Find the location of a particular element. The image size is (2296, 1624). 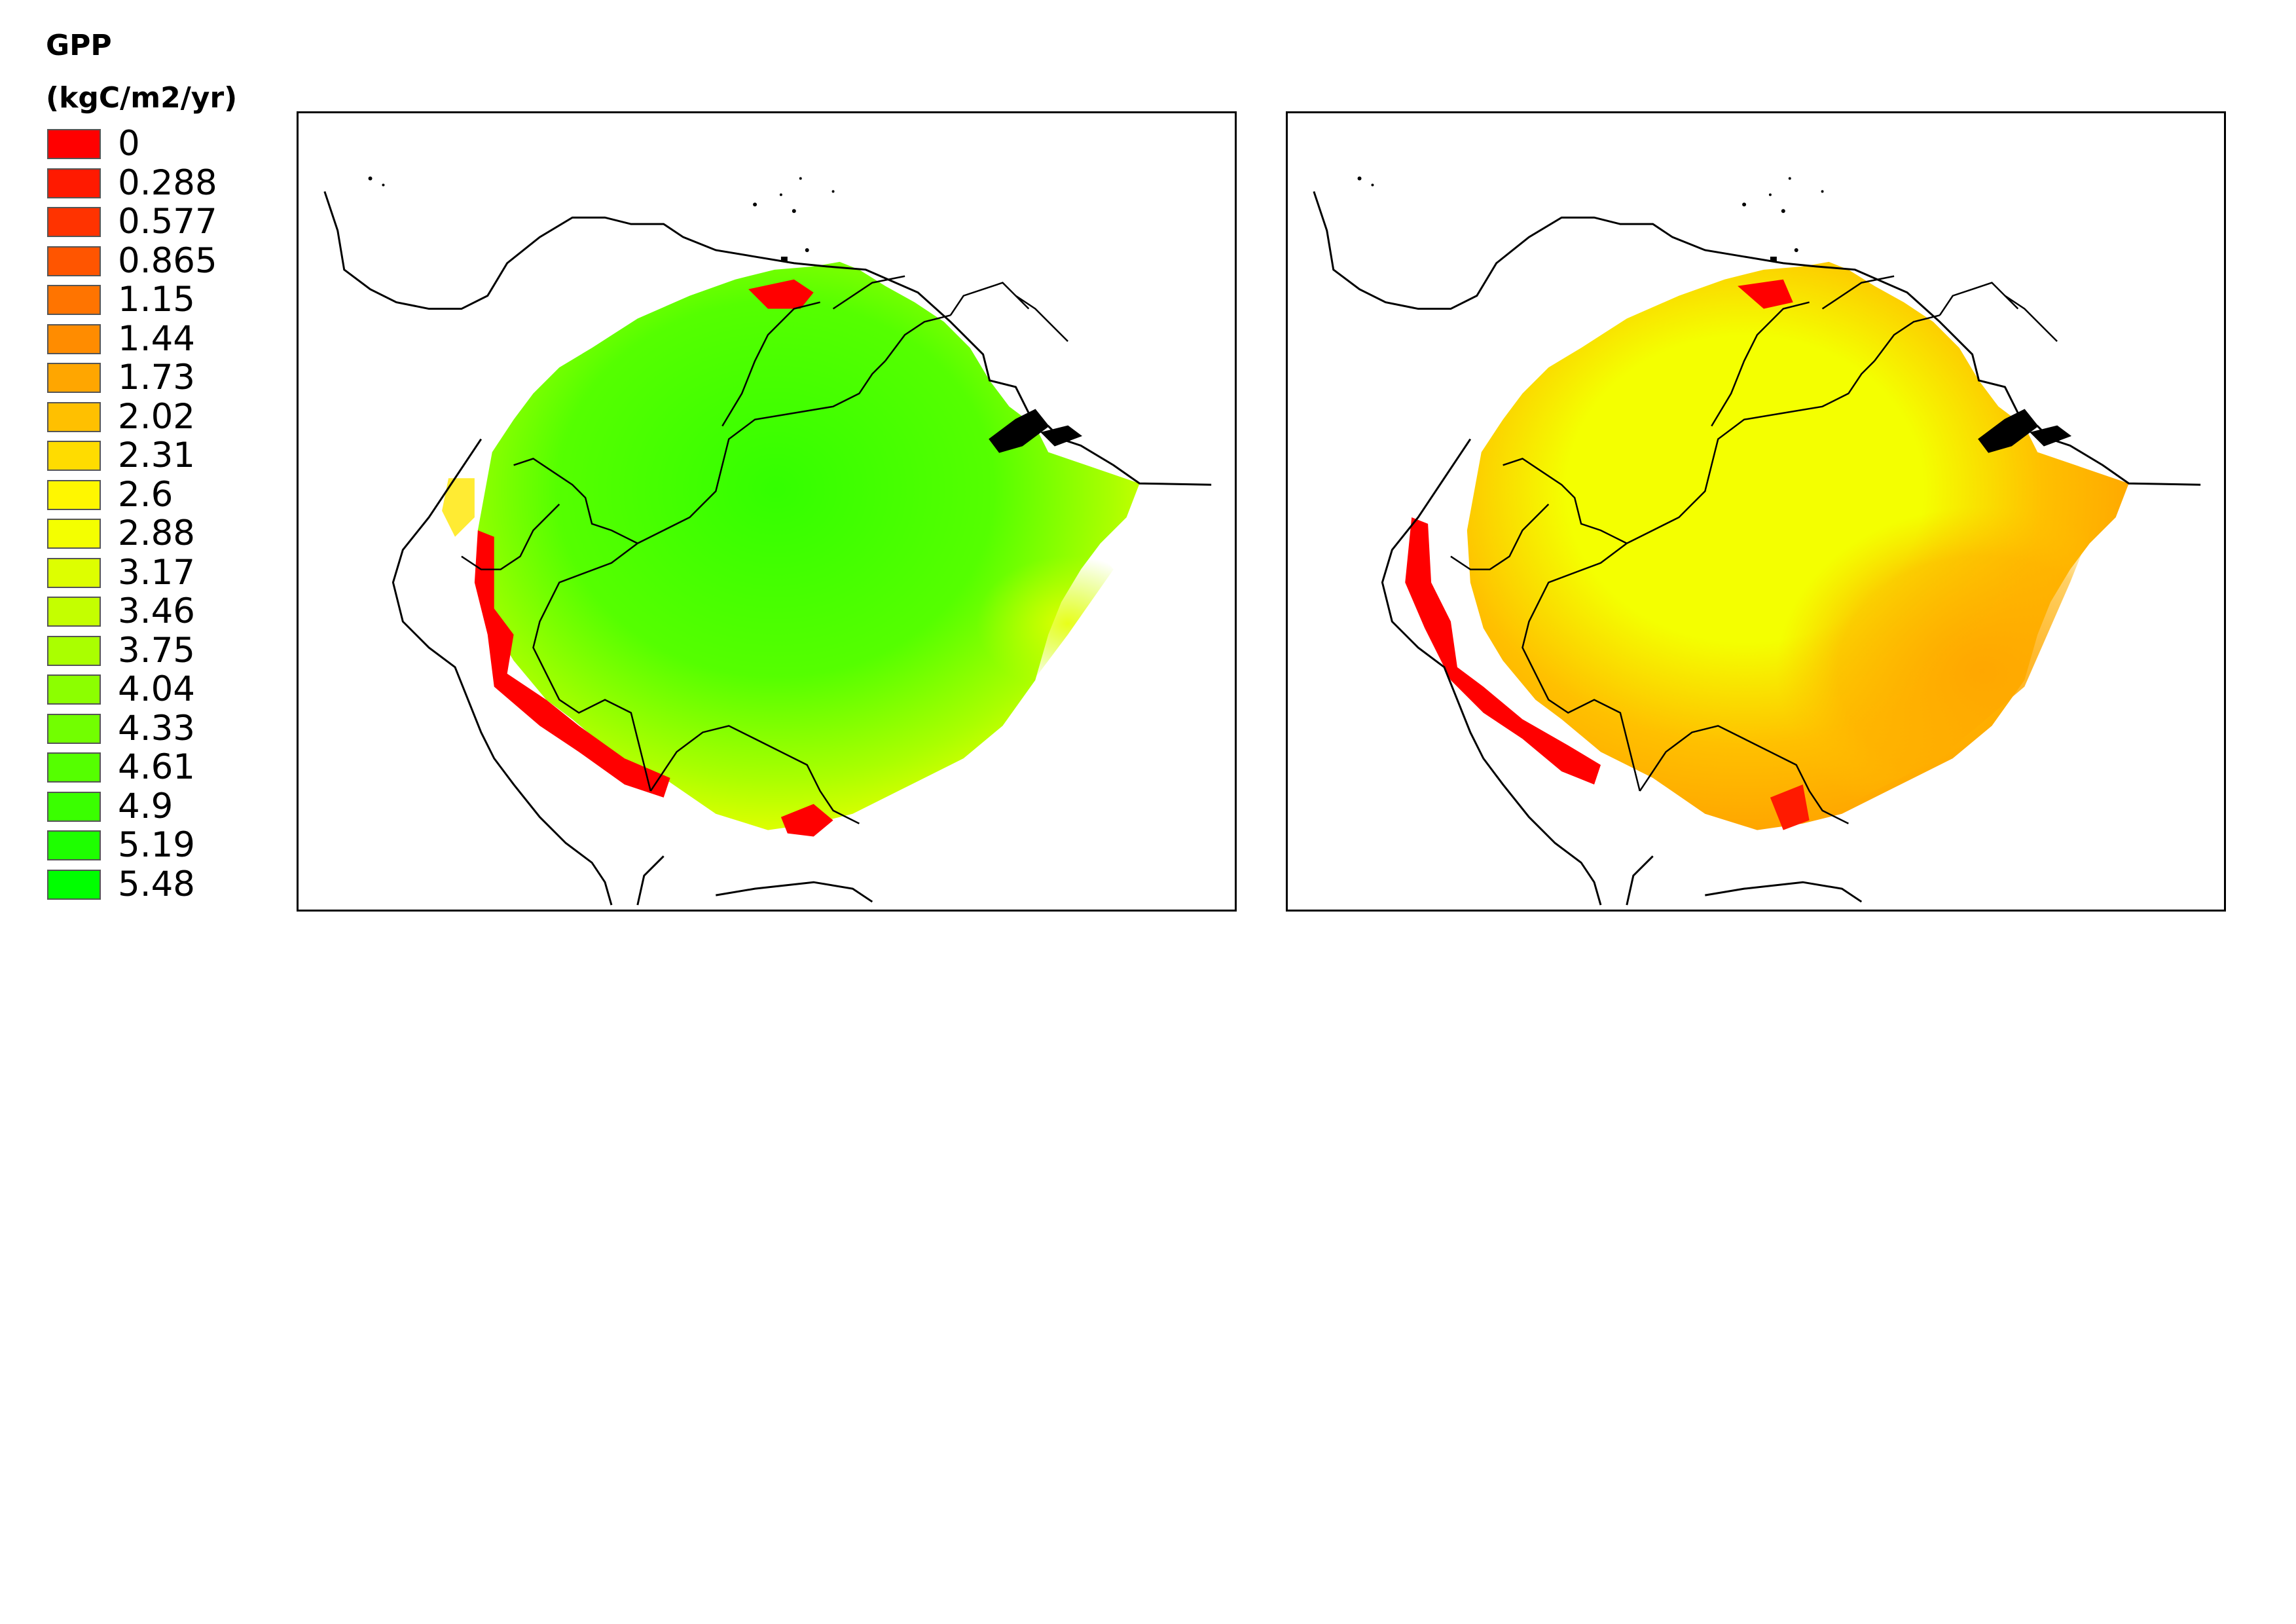

legend-label: 2.02 is located at coordinates (157, 416).